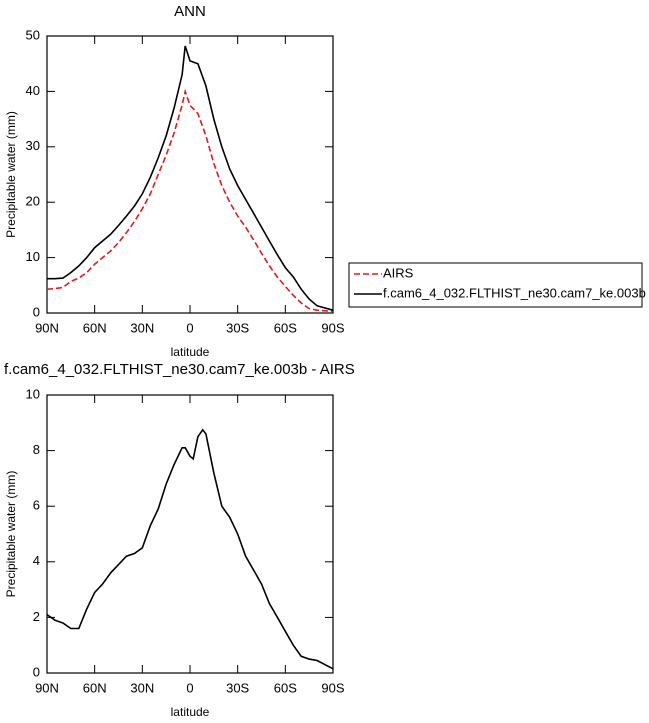 This screenshot has width=649, height=723. I want to click on chart-title: ANN, so click(190, 11).